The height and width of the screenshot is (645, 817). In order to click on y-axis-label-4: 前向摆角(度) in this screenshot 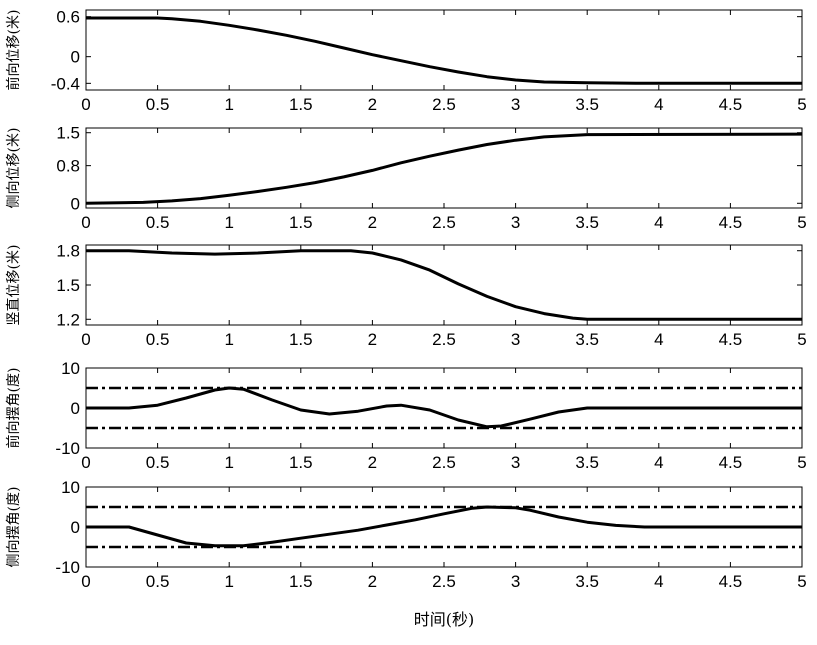, I will do `click(13, 408)`.